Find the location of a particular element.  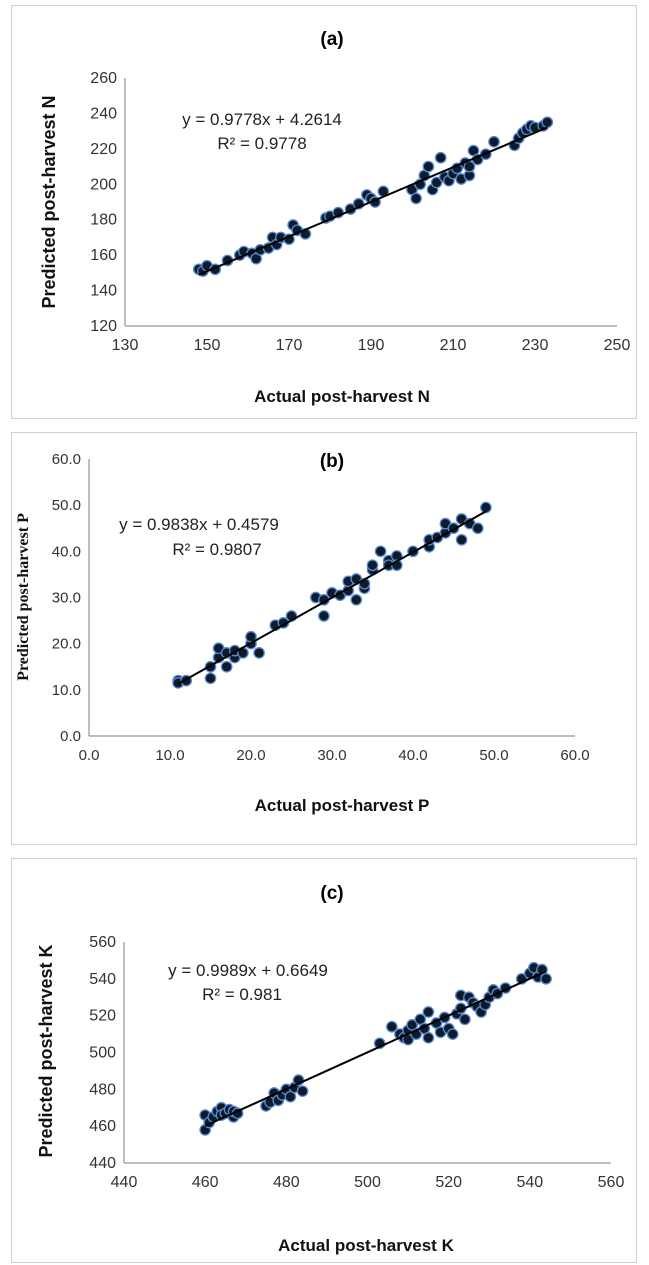

y-tick-label: 120 is located at coordinates (103, 326).